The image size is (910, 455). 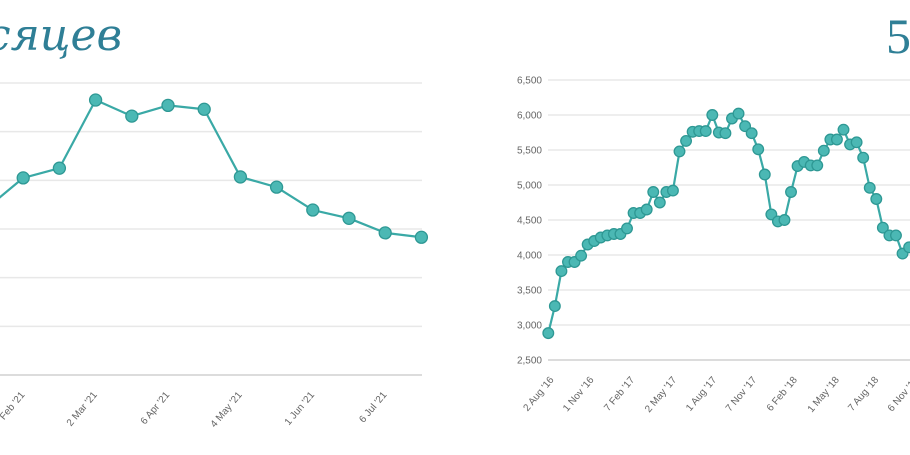 I want to click on right-x-tick-label: 1 Aug '17, so click(x=701, y=394).